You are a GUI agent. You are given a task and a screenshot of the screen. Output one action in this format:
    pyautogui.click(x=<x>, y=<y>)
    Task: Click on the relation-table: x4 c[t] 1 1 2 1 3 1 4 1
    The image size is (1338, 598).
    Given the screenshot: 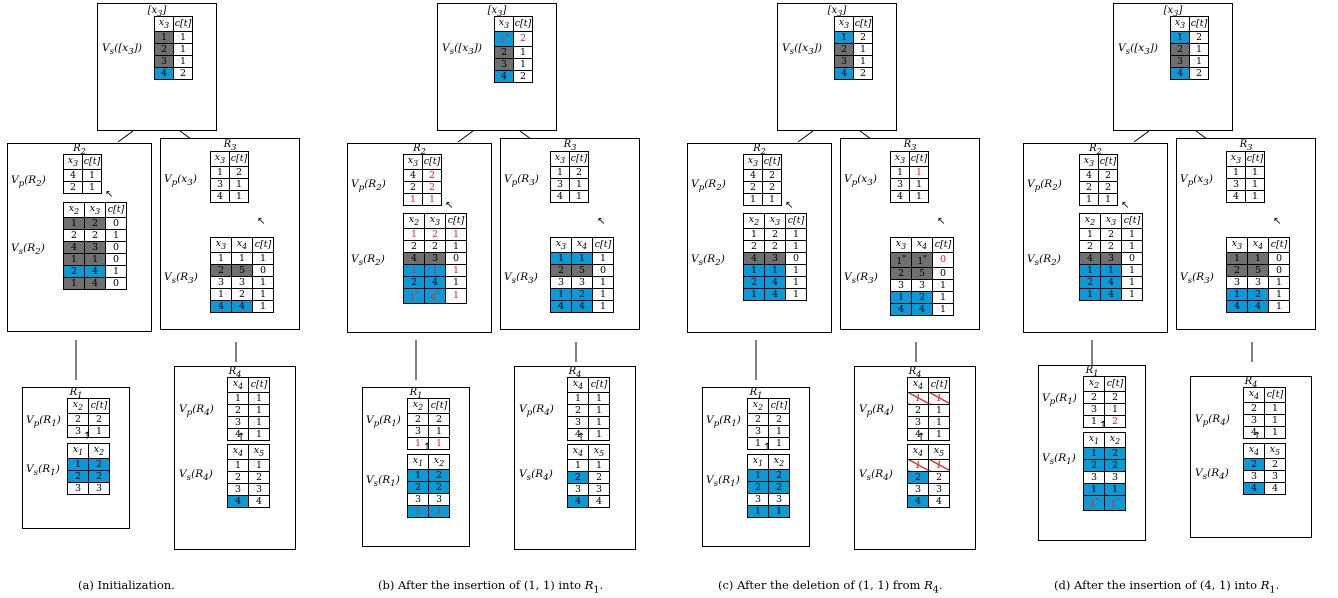 What is the action you would take?
    pyautogui.click(x=928, y=409)
    